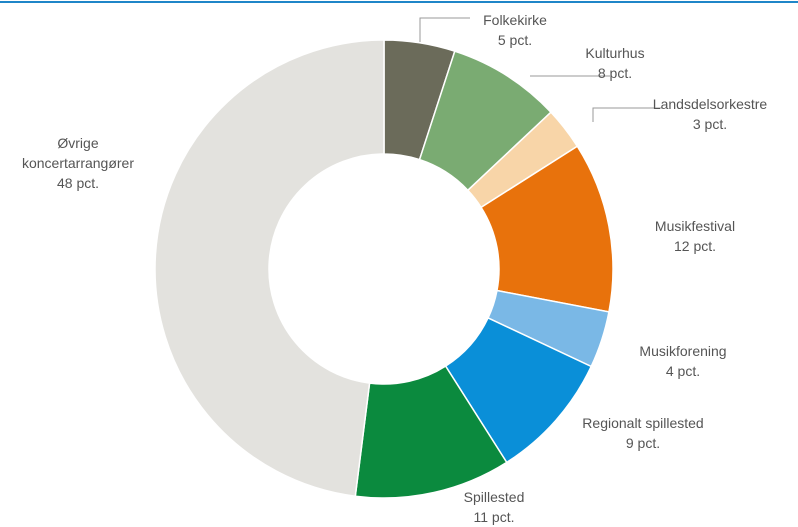  What do you see at coordinates (682, 361) in the screenshot?
I see `slice-label: Musikforening 4 pct.` at bounding box center [682, 361].